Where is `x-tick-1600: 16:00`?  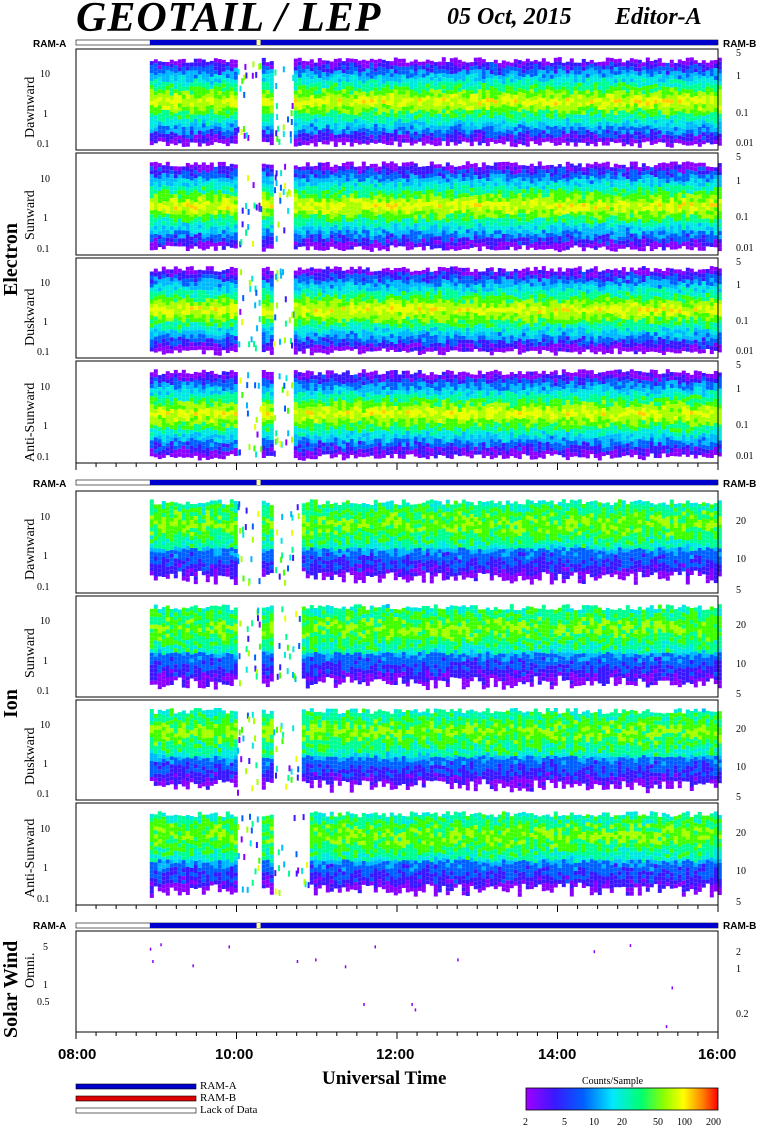
x-tick-1600: 16:00 is located at coordinates (717, 1054).